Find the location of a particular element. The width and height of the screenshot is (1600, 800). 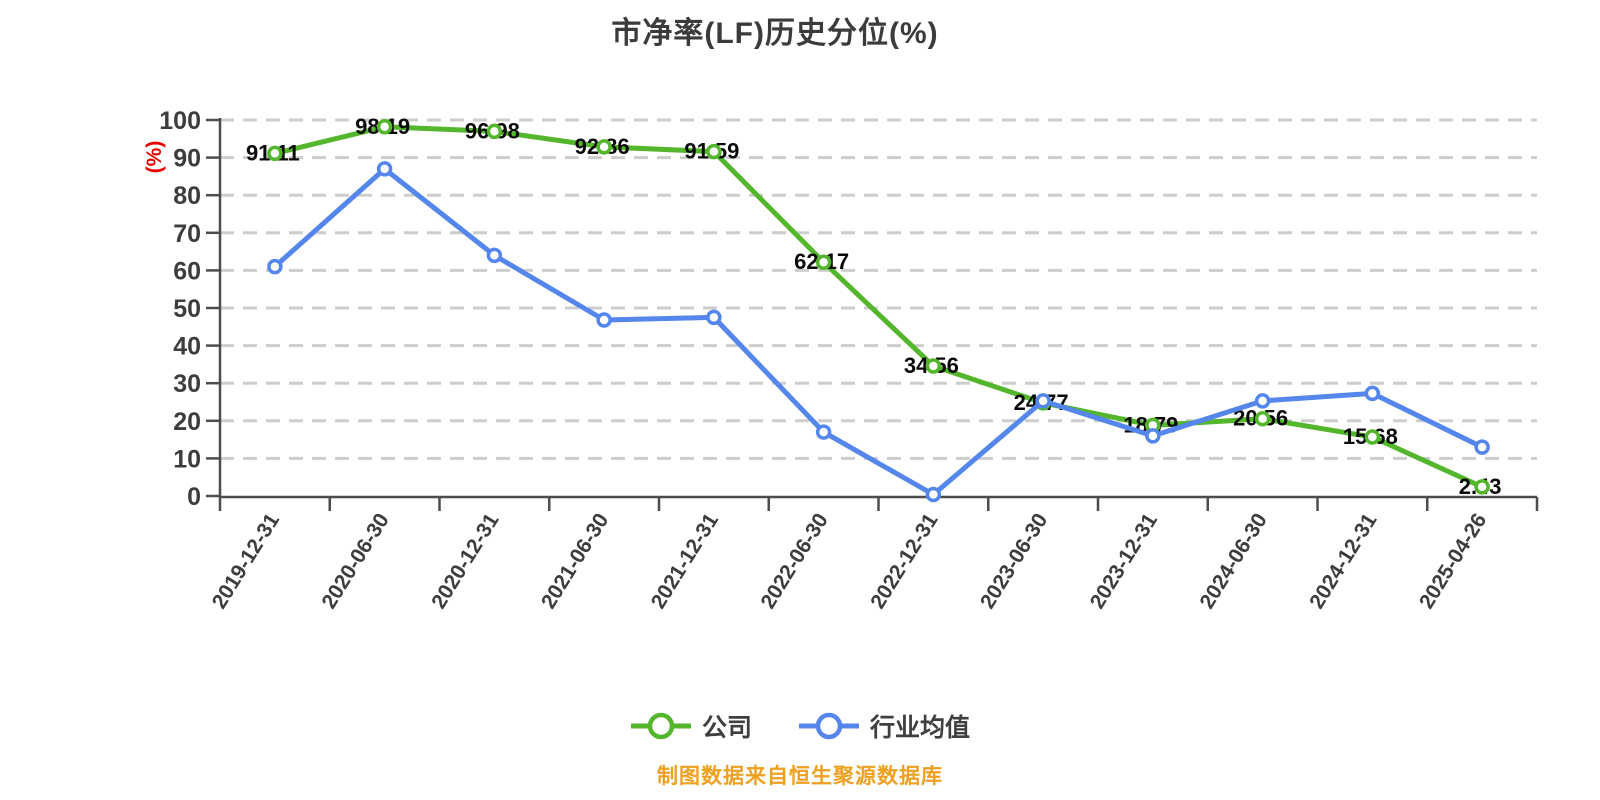

x-tick-label: 2021-06-30 is located at coordinates (575, 560).